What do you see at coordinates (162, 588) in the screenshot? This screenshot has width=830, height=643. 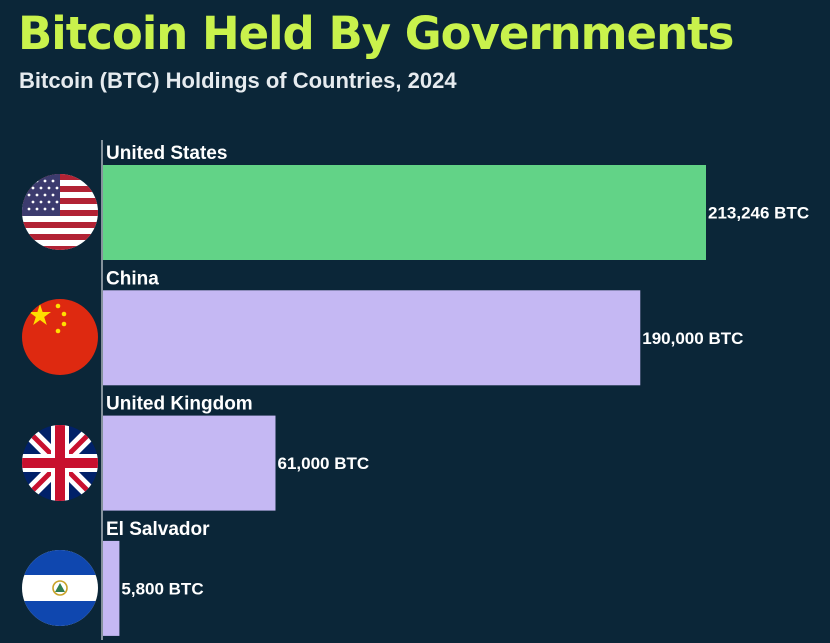 I see `value-label: 5,800 BTC` at bounding box center [162, 588].